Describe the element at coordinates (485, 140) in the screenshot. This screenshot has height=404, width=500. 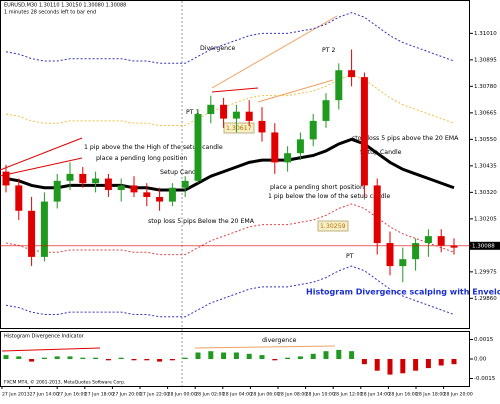
I see `y-tick-label: 1.30550` at that location.